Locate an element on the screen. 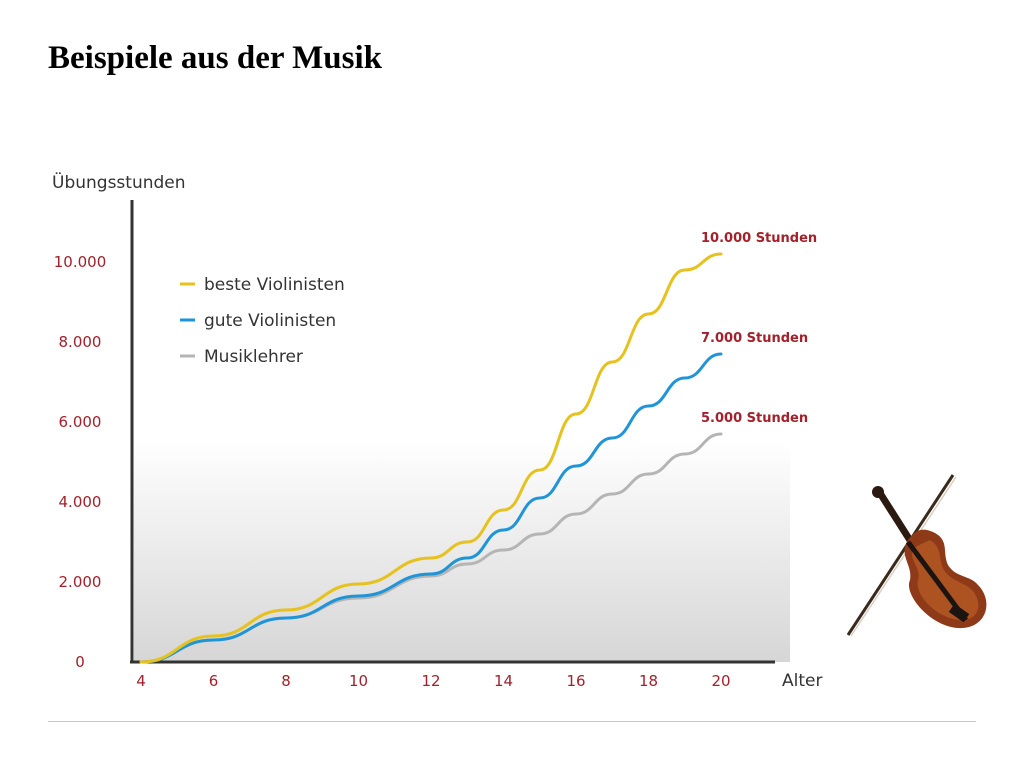 The width and height of the screenshot is (1024, 772). y-tick-label: 0 is located at coordinates (80, 662).